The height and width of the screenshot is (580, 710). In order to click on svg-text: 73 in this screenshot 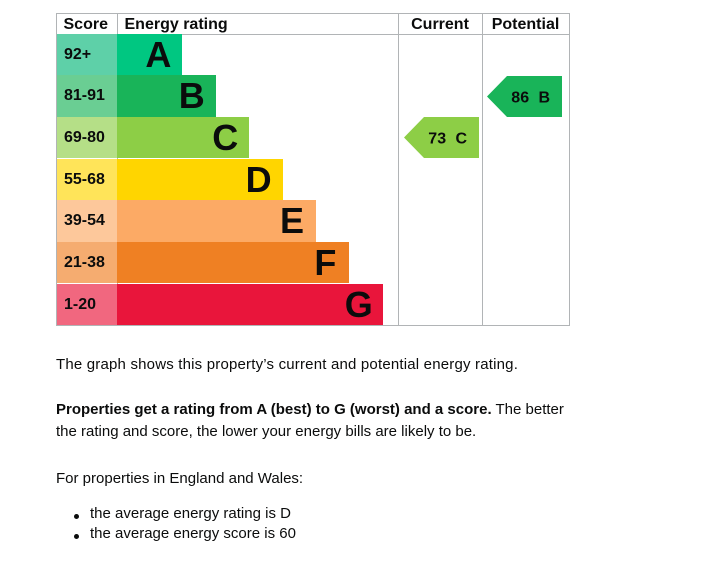, I will do `click(437, 138)`.